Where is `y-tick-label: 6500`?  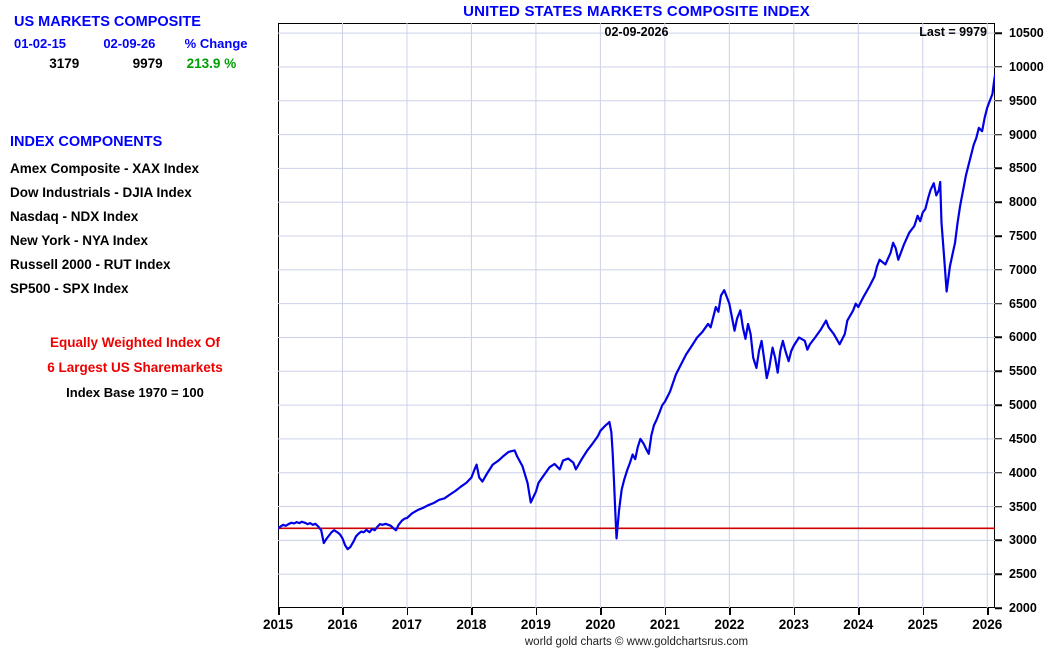 y-tick-label: 6500 is located at coordinates (1023, 303).